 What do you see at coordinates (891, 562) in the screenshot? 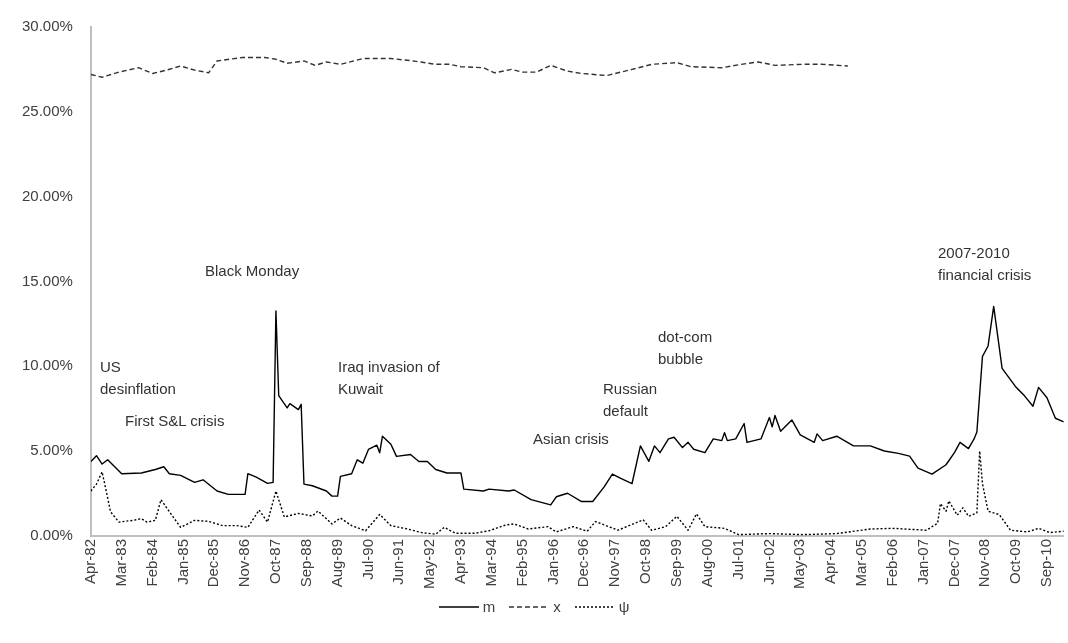
I see `x-tick-label: Feb-06` at bounding box center [891, 562].